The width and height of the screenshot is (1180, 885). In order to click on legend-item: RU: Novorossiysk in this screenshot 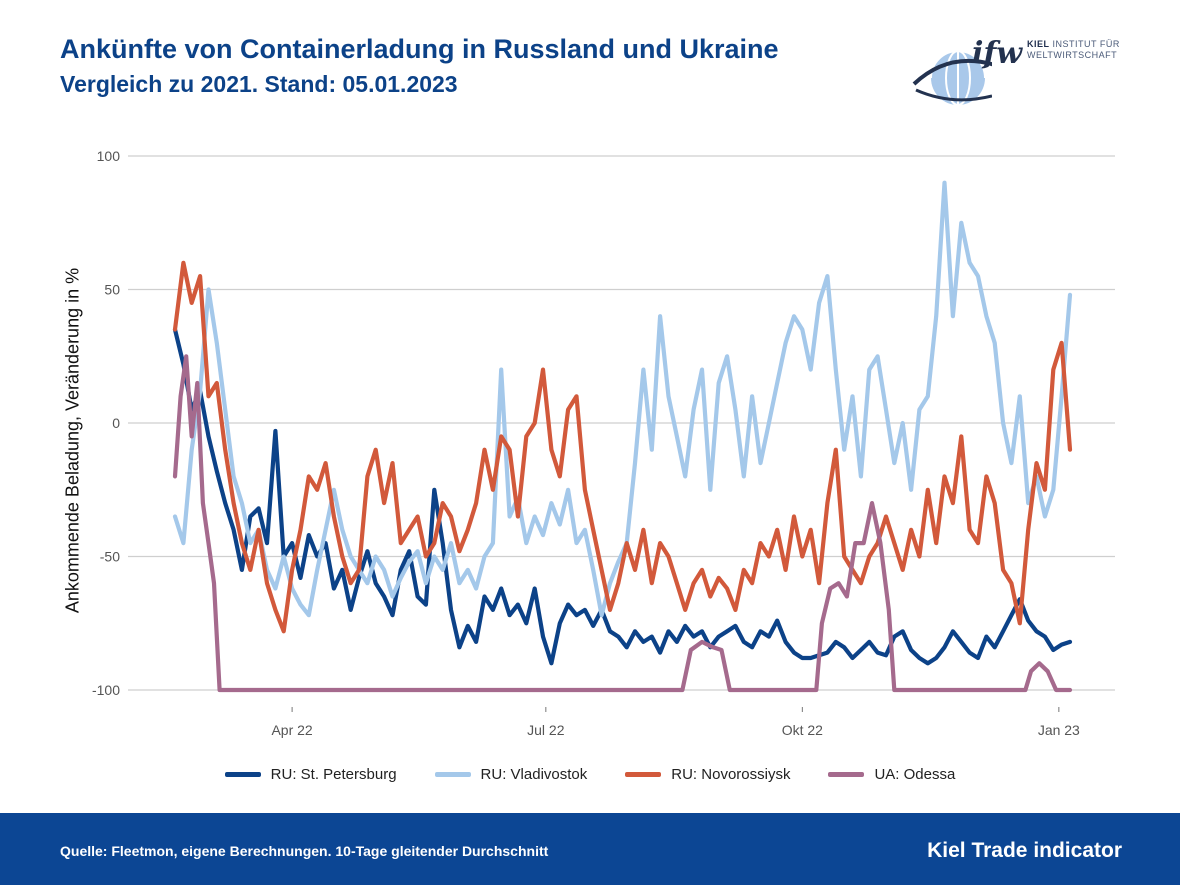, I will do `click(707, 774)`.